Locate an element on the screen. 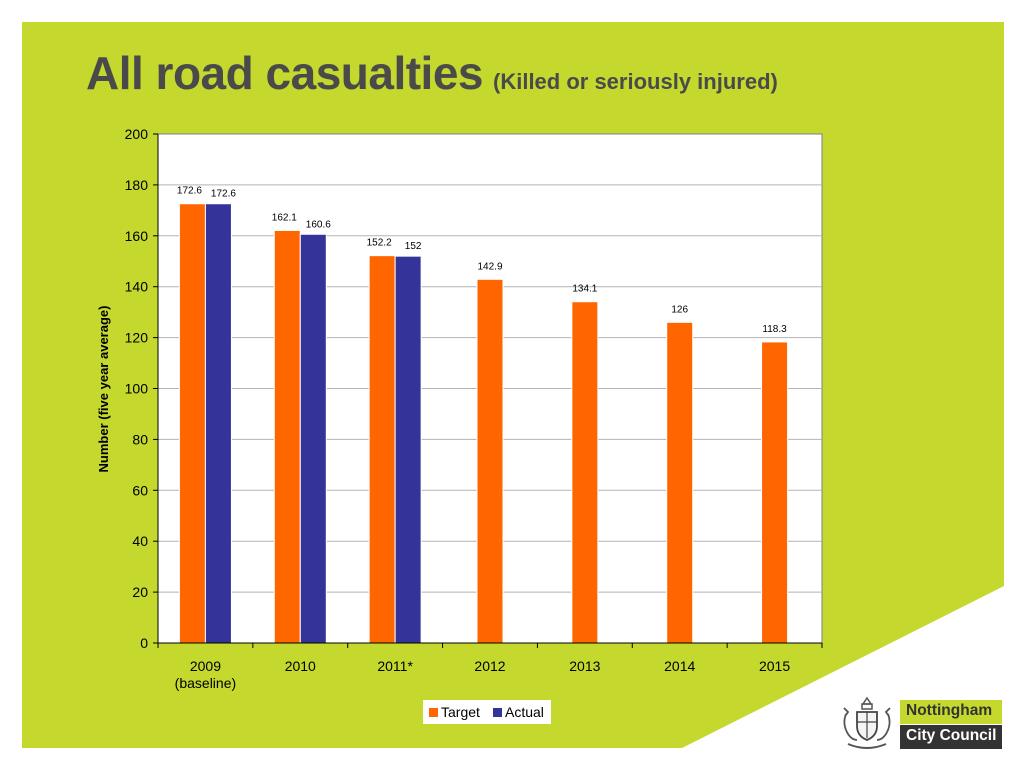 Image resolution: width=1024 pixels, height=768 pixels. legend-box is located at coordinates (487, 712).